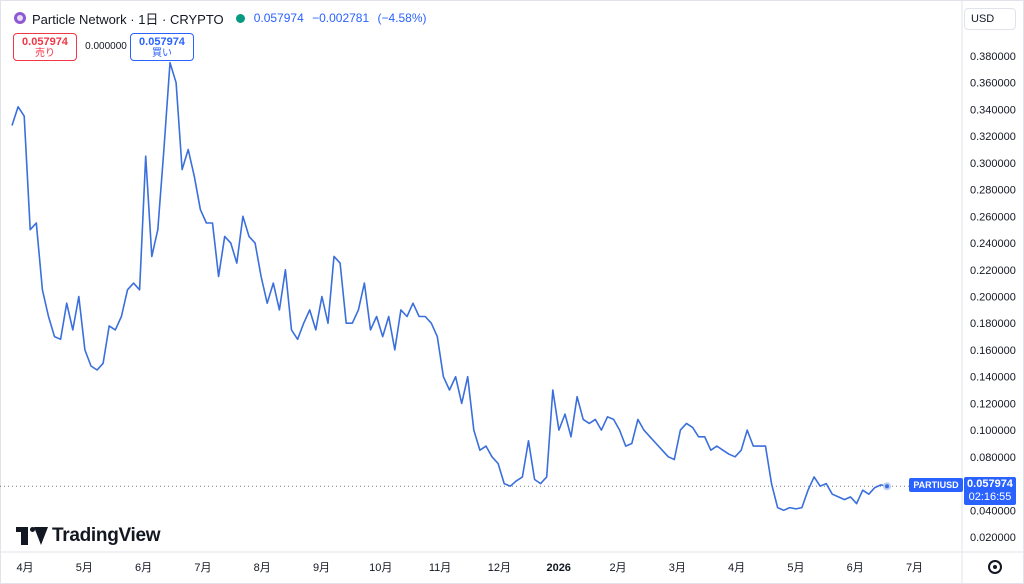 The image size is (1024, 584). Describe the element at coordinates (162, 42) in the screenshot. I see `buy-price: 0.057974` at that location.